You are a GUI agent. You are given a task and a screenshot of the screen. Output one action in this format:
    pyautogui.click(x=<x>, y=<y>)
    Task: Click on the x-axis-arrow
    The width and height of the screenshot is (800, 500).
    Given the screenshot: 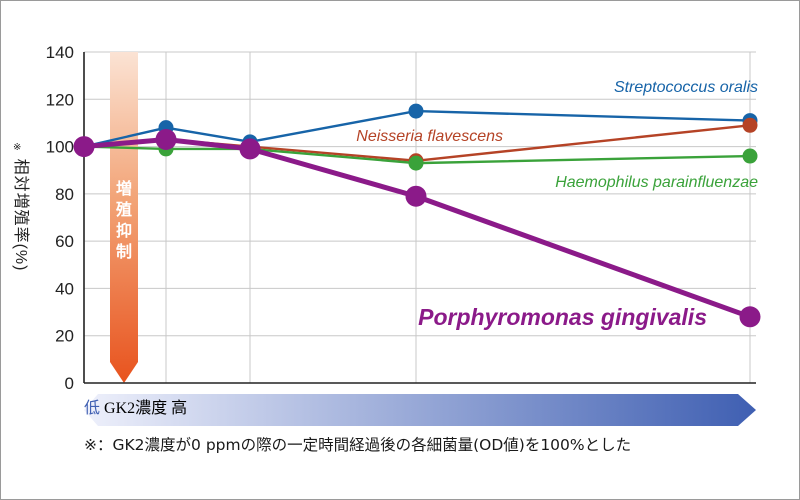 What is the action you would take?
    pyautogui.click(x=420, y=410)
    